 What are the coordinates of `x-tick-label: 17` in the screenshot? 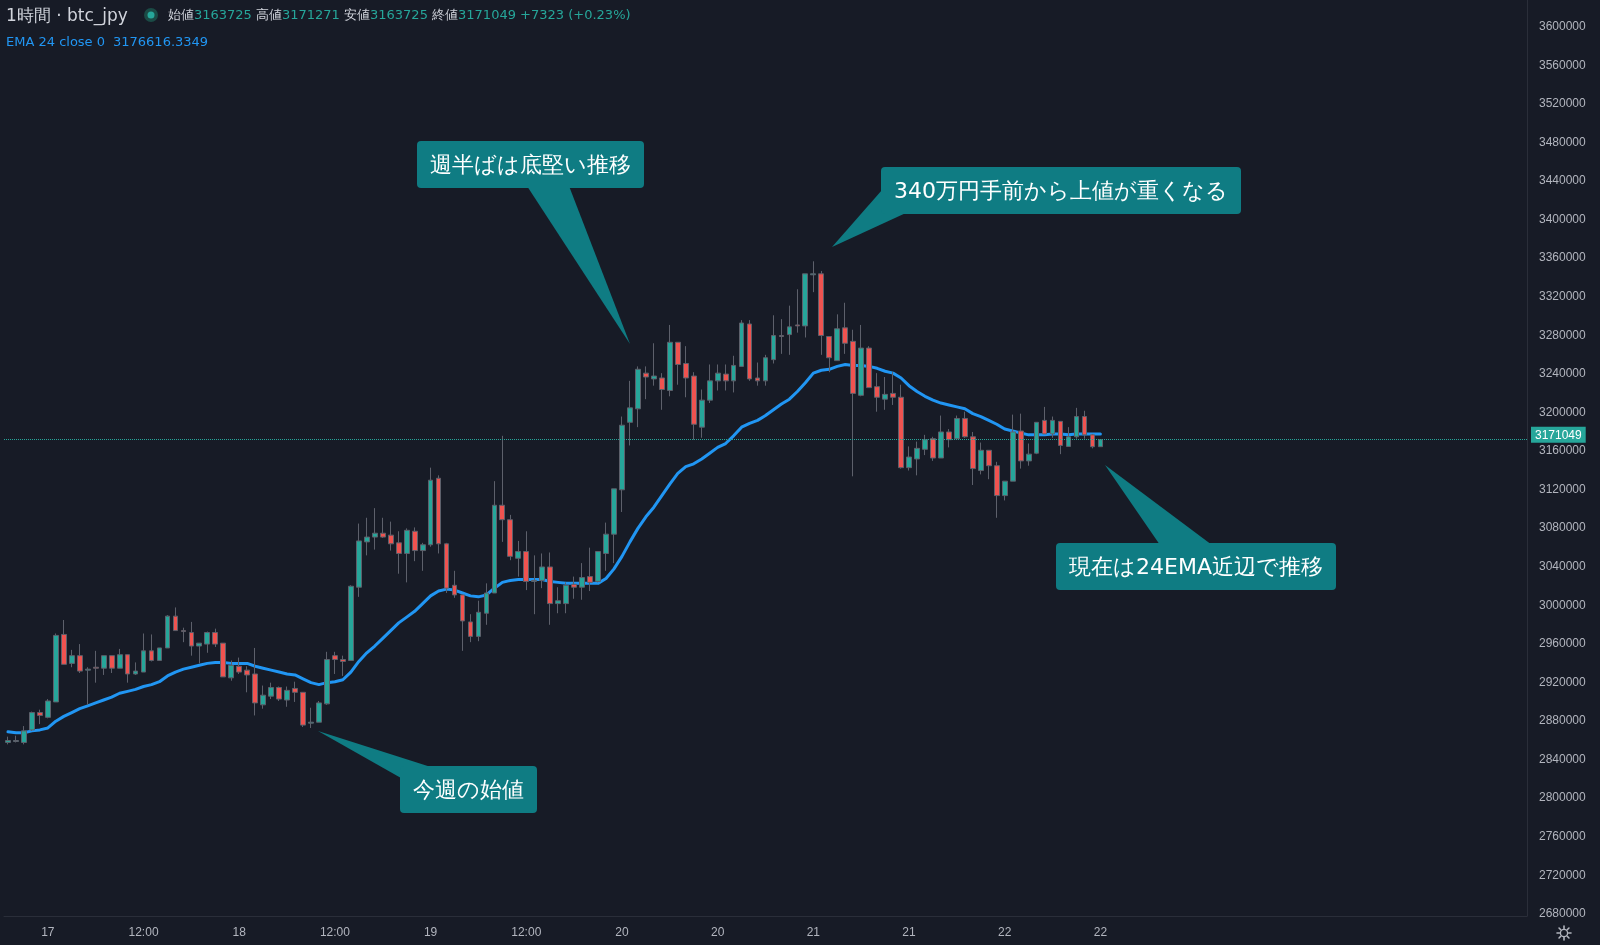 It's located at (48, 932).